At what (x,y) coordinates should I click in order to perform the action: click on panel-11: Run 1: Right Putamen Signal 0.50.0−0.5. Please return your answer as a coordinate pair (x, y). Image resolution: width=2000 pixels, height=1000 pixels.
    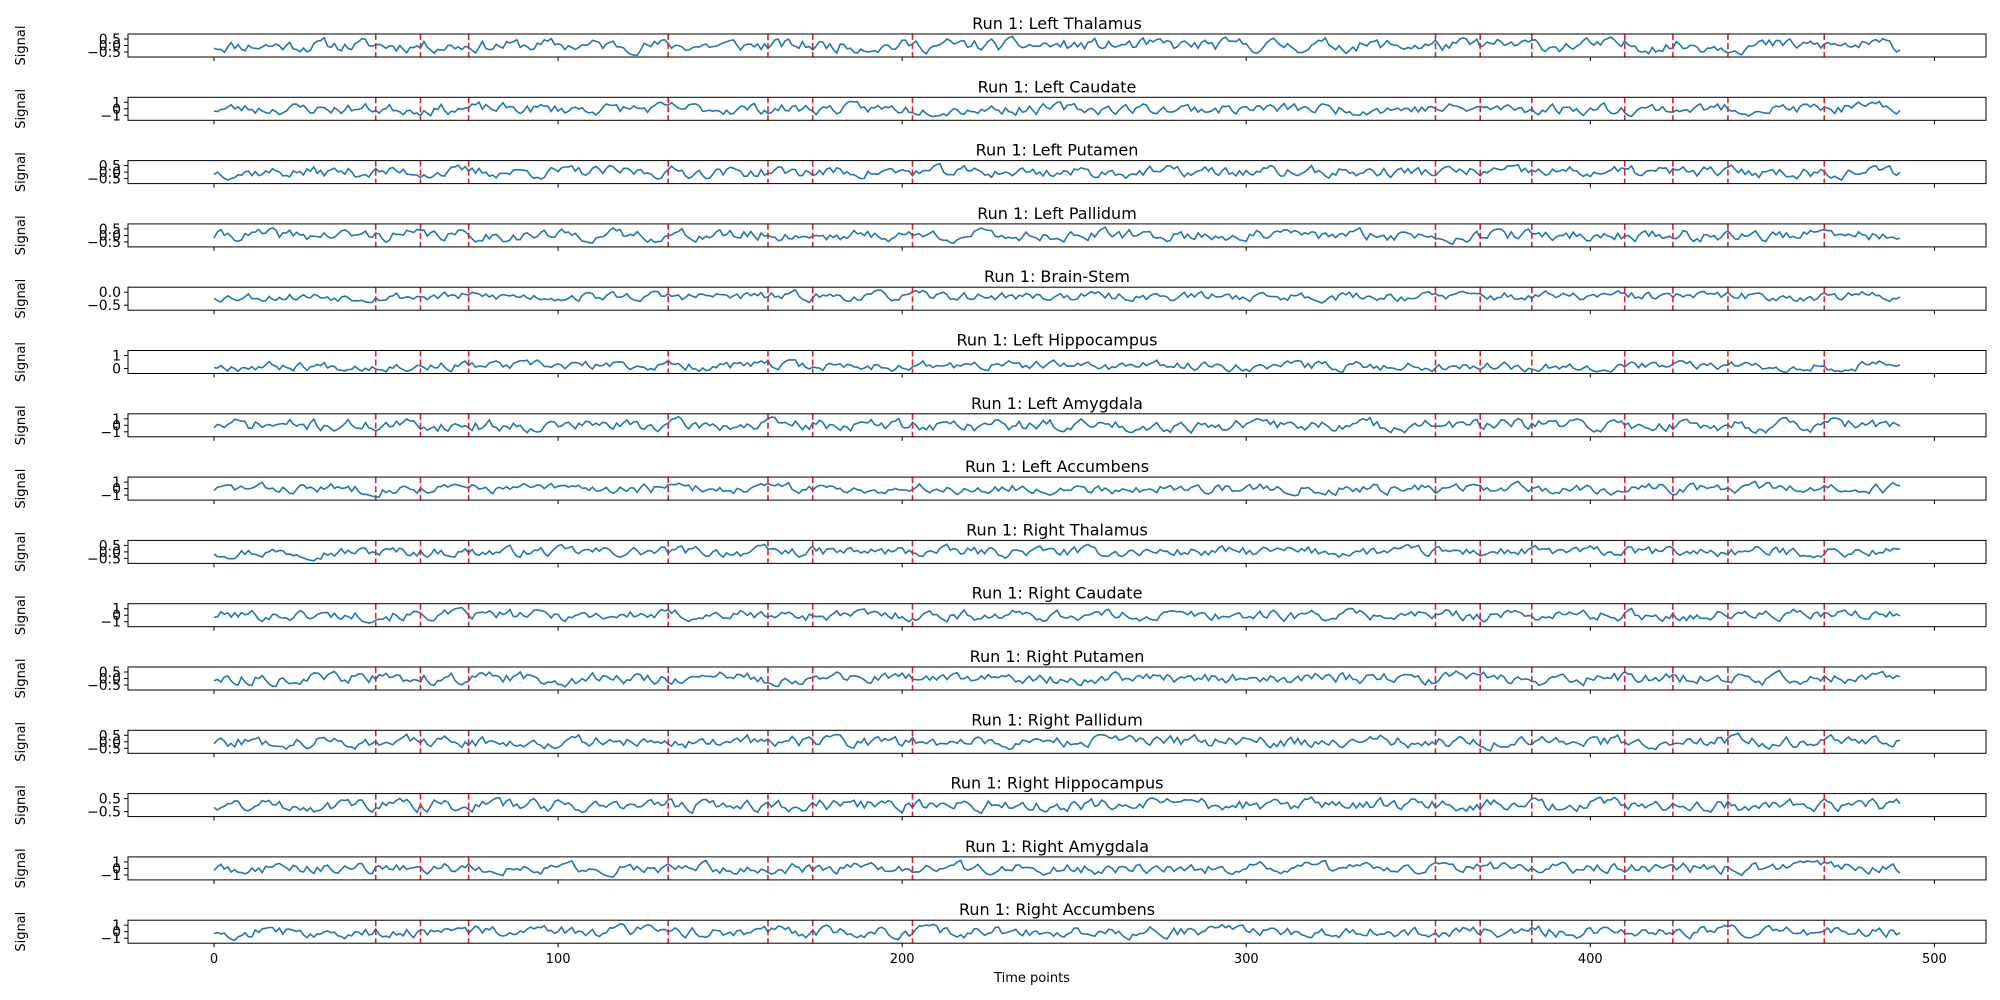
    Looking at the image, I should click on (1000, 673).